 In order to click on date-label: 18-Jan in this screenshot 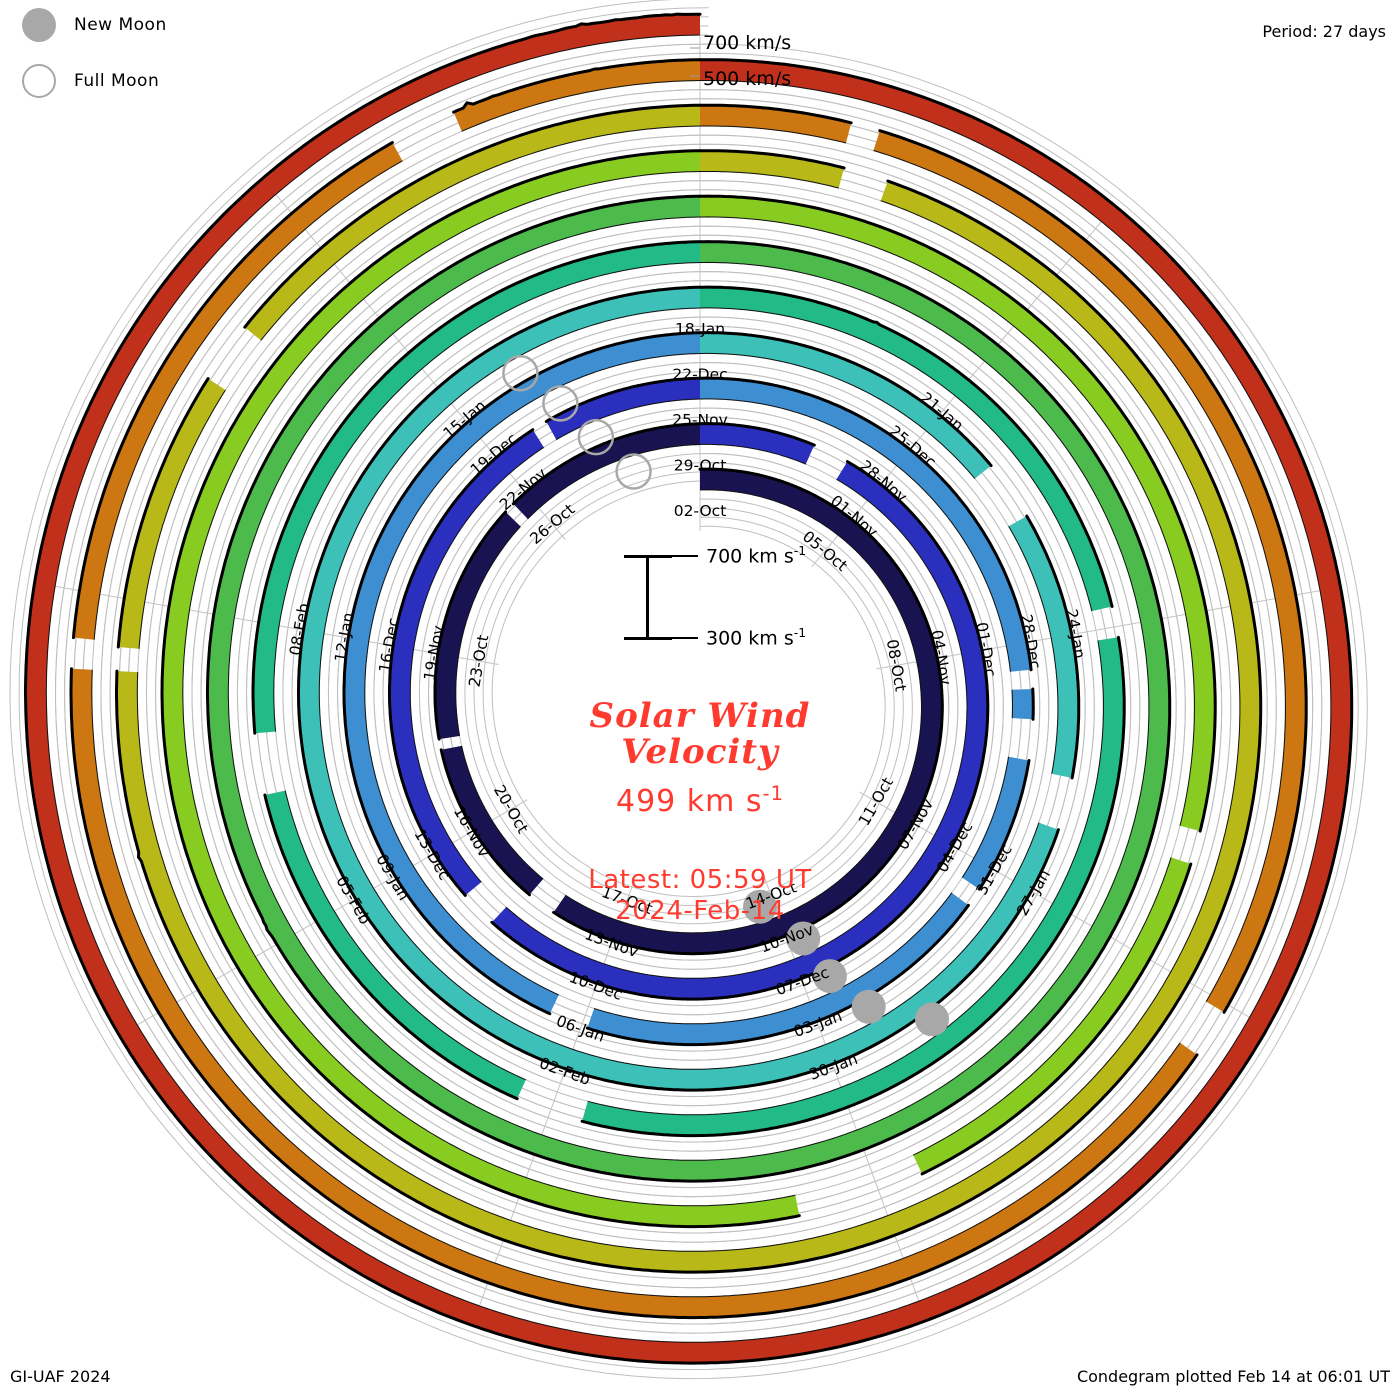, I will do `click(700, 329)`.